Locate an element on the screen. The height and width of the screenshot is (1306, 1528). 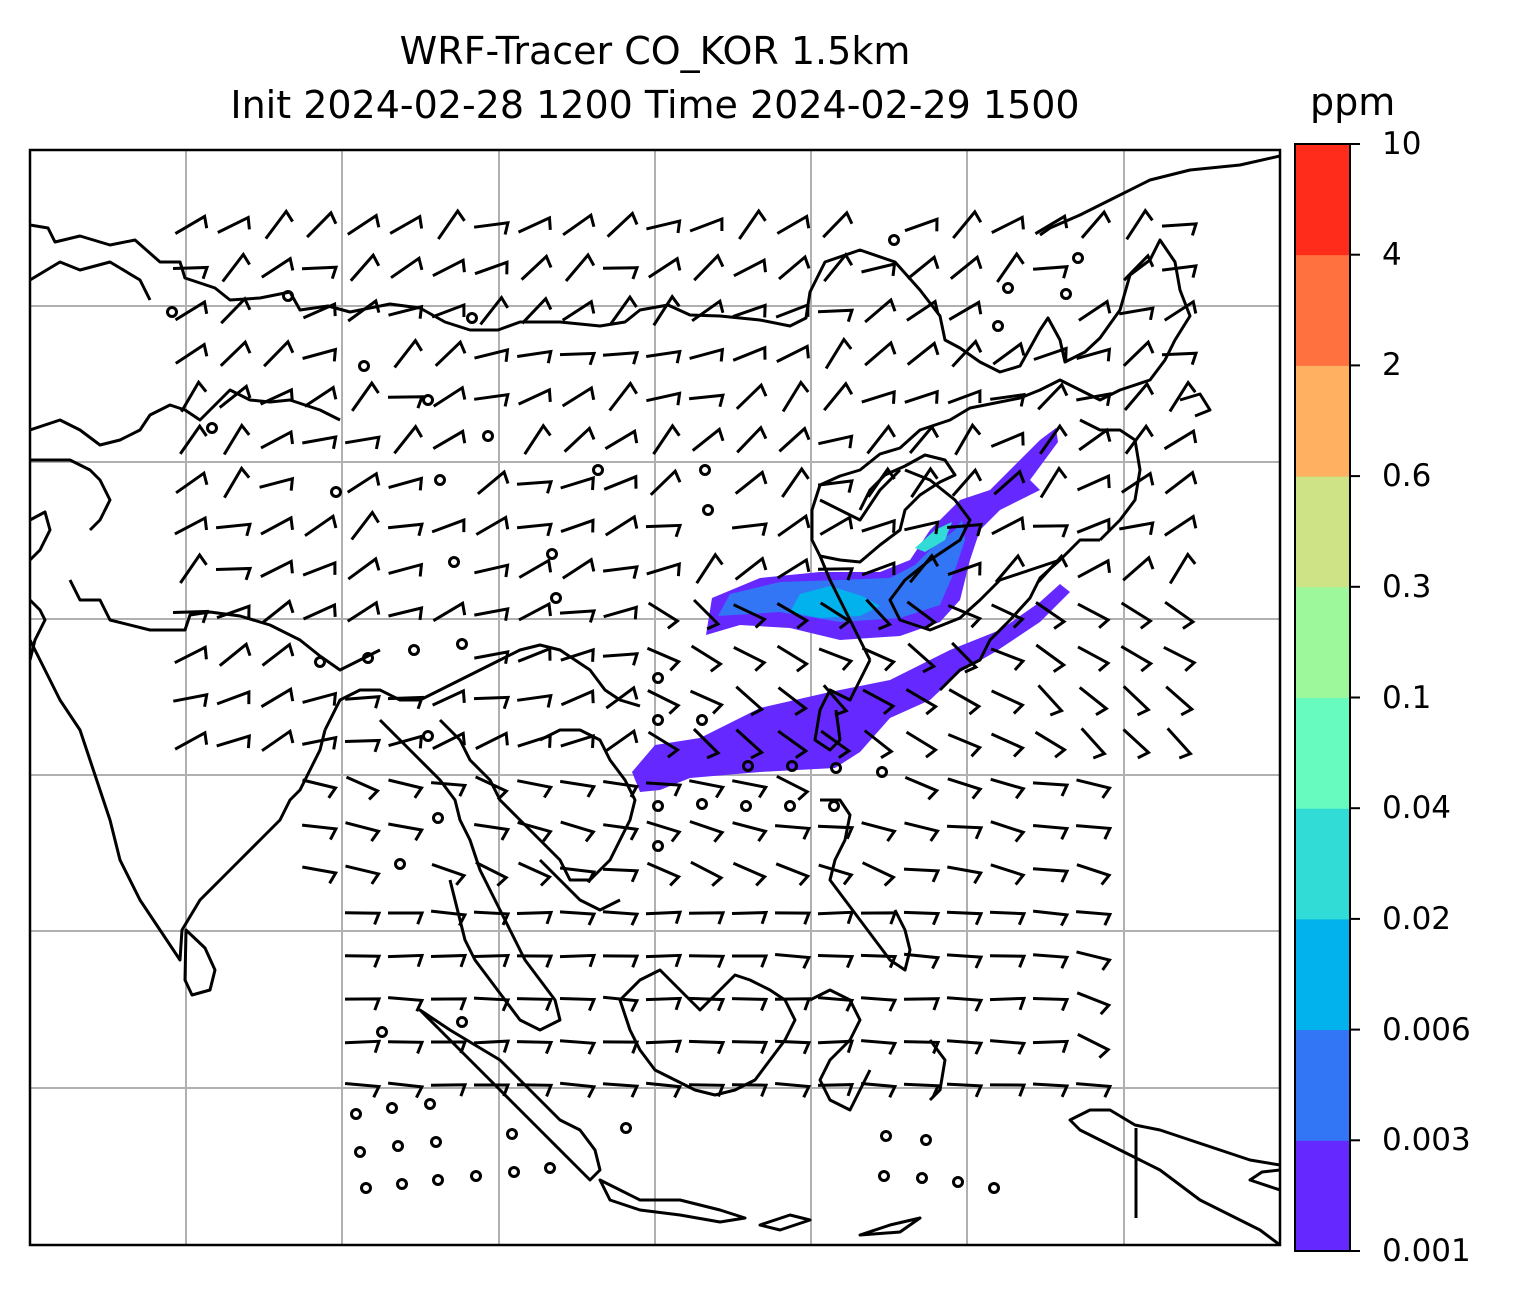
colorbar-tick-label: 4 is located at coordinates (1392, 254).